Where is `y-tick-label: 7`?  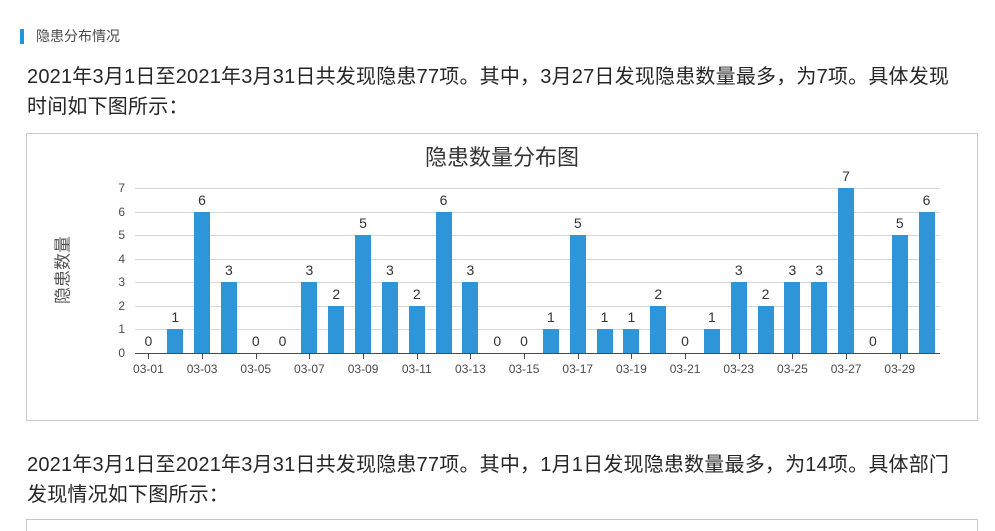
y-tick-label: 7 is located at coordinates (121, 188).